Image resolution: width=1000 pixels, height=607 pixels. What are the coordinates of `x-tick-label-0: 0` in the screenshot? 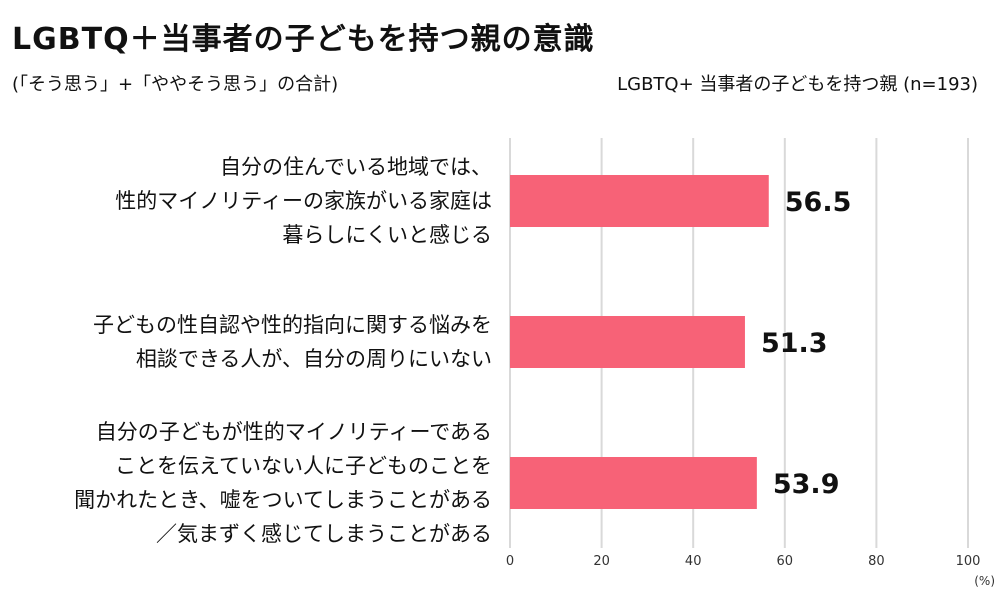 It's located at (510, 561).